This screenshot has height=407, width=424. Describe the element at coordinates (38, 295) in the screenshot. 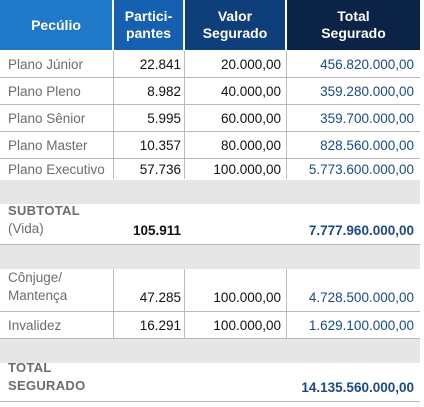

I see `conjuge-line2: Mantença` at that location.